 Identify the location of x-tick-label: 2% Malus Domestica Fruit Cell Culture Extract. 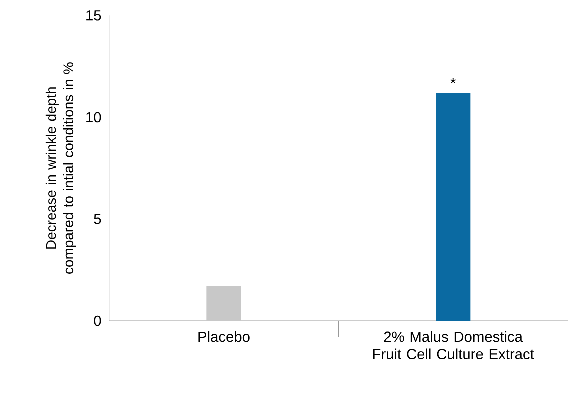
(453, 345).